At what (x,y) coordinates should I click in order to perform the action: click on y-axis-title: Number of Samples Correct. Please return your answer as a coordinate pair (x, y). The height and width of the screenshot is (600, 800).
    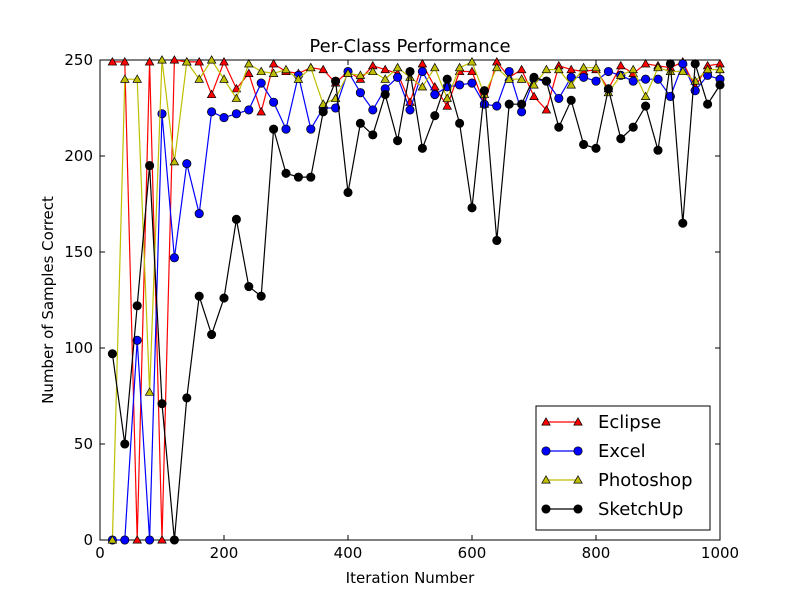
    Looking at the image, I should click on (48, 300).